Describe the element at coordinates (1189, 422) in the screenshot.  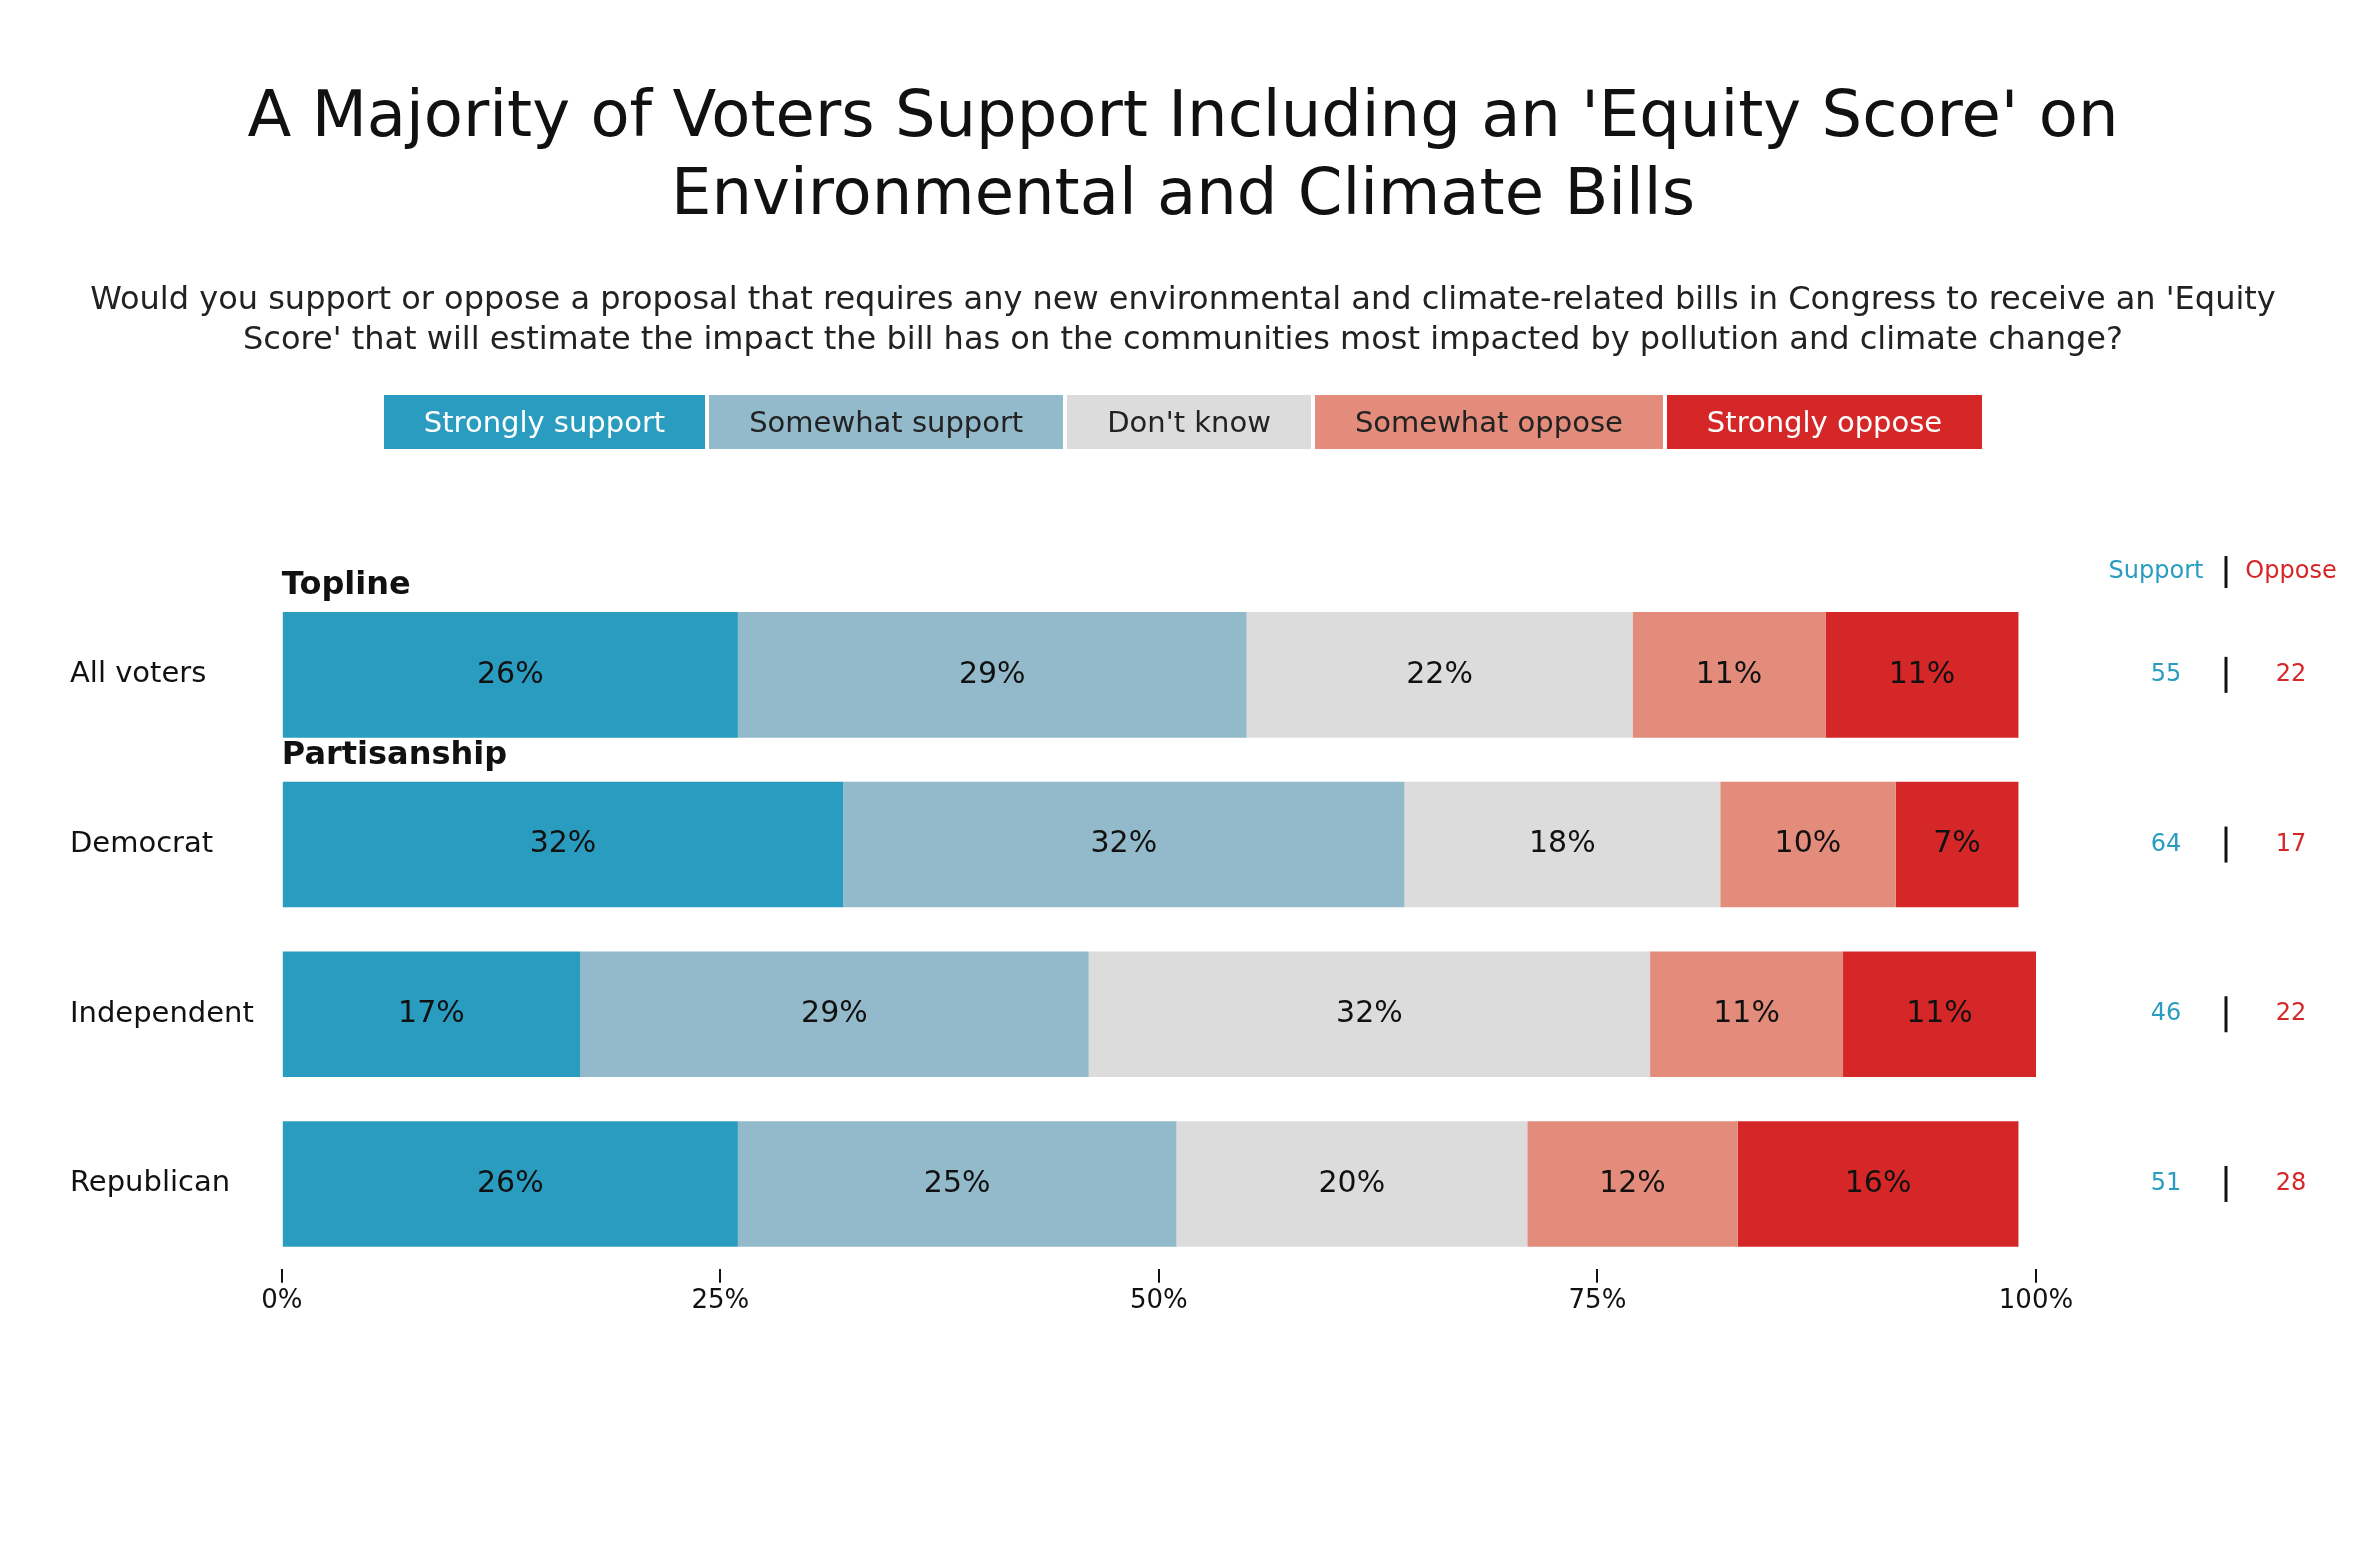
I see `text: Don't know` at that location.